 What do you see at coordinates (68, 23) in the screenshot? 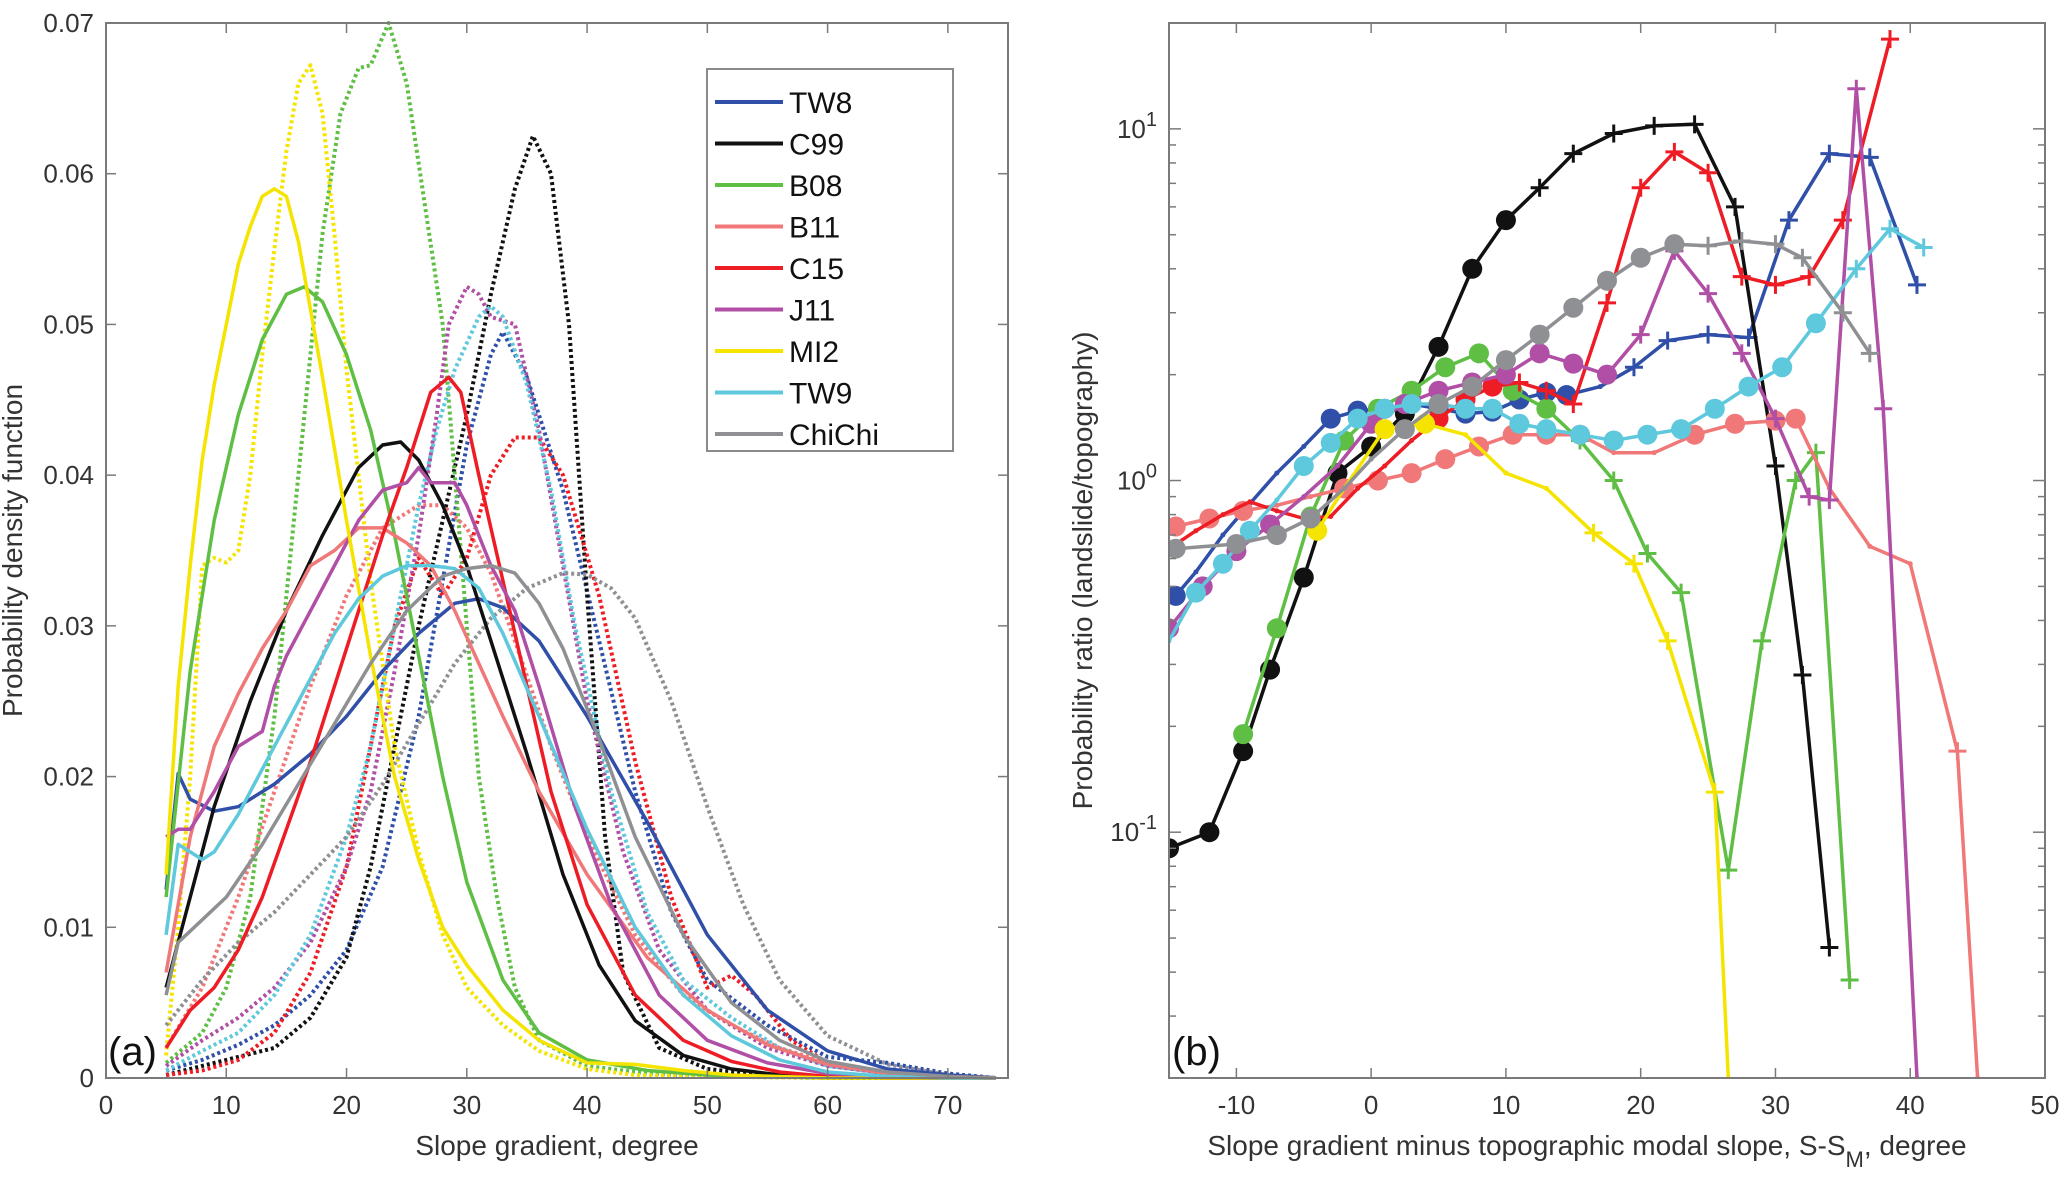
I see `y-tick-label: 0.07` at bounding box center [68, 23].